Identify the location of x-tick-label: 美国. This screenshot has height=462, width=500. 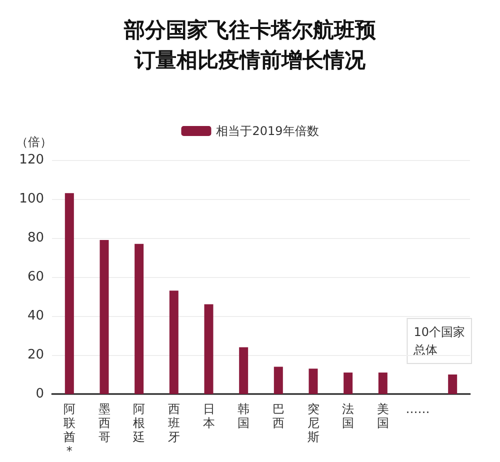
(382, 416).